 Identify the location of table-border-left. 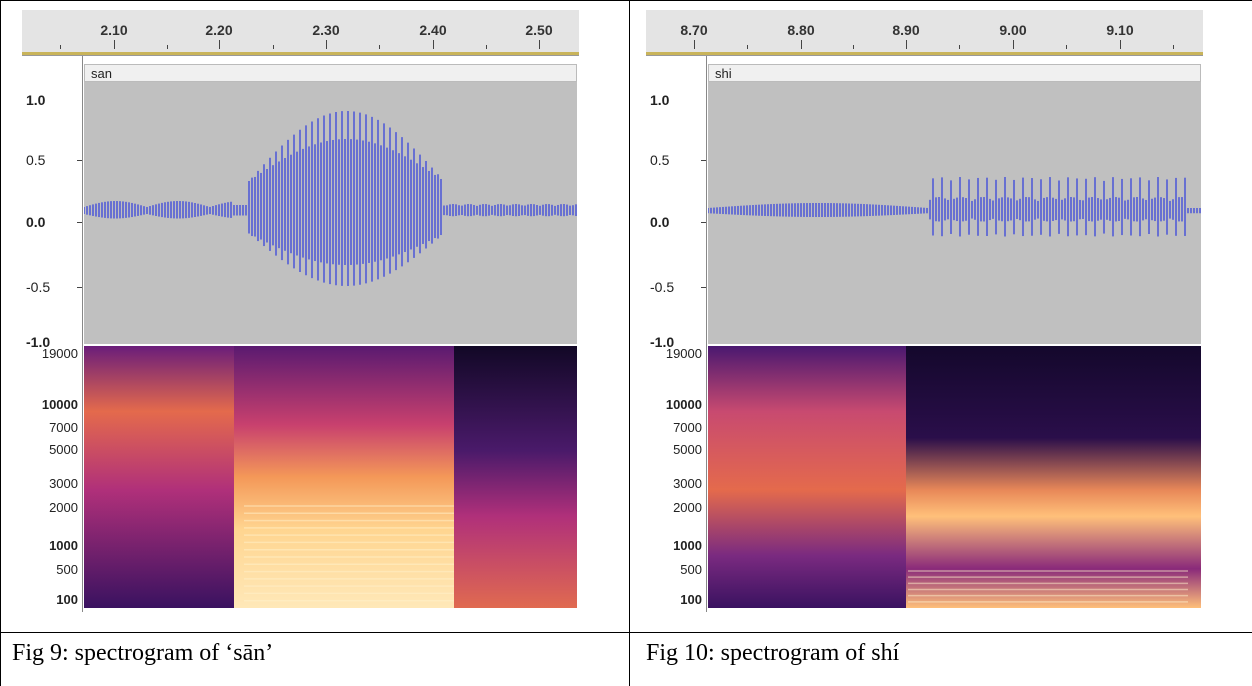
(0, 343).